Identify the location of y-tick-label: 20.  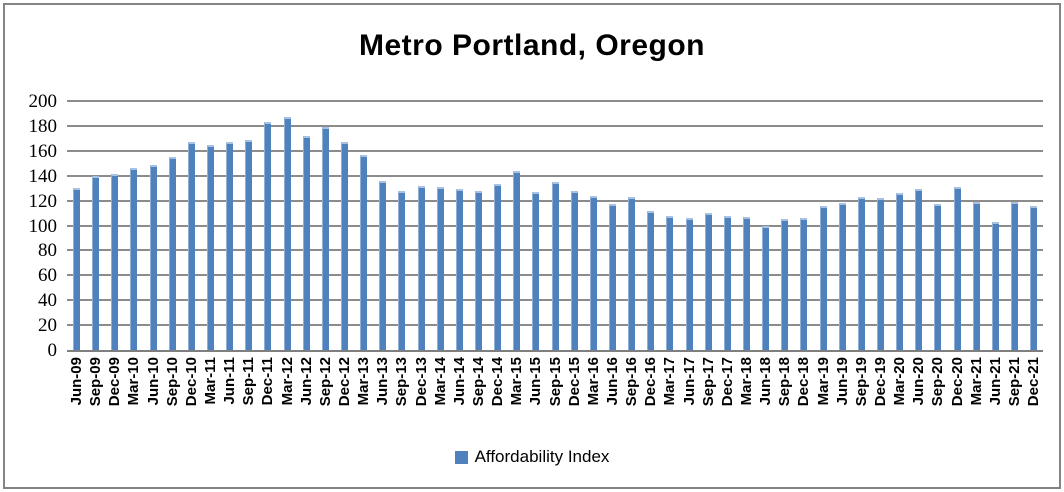
(47, 326).